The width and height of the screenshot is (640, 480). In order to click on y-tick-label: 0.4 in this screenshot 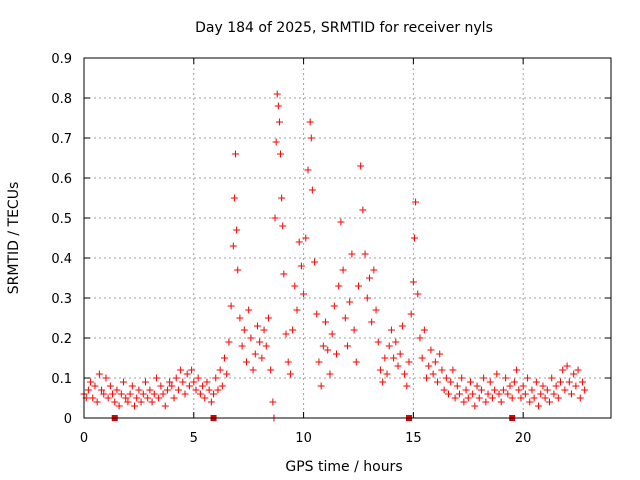, I will do `click(61, 259)`.